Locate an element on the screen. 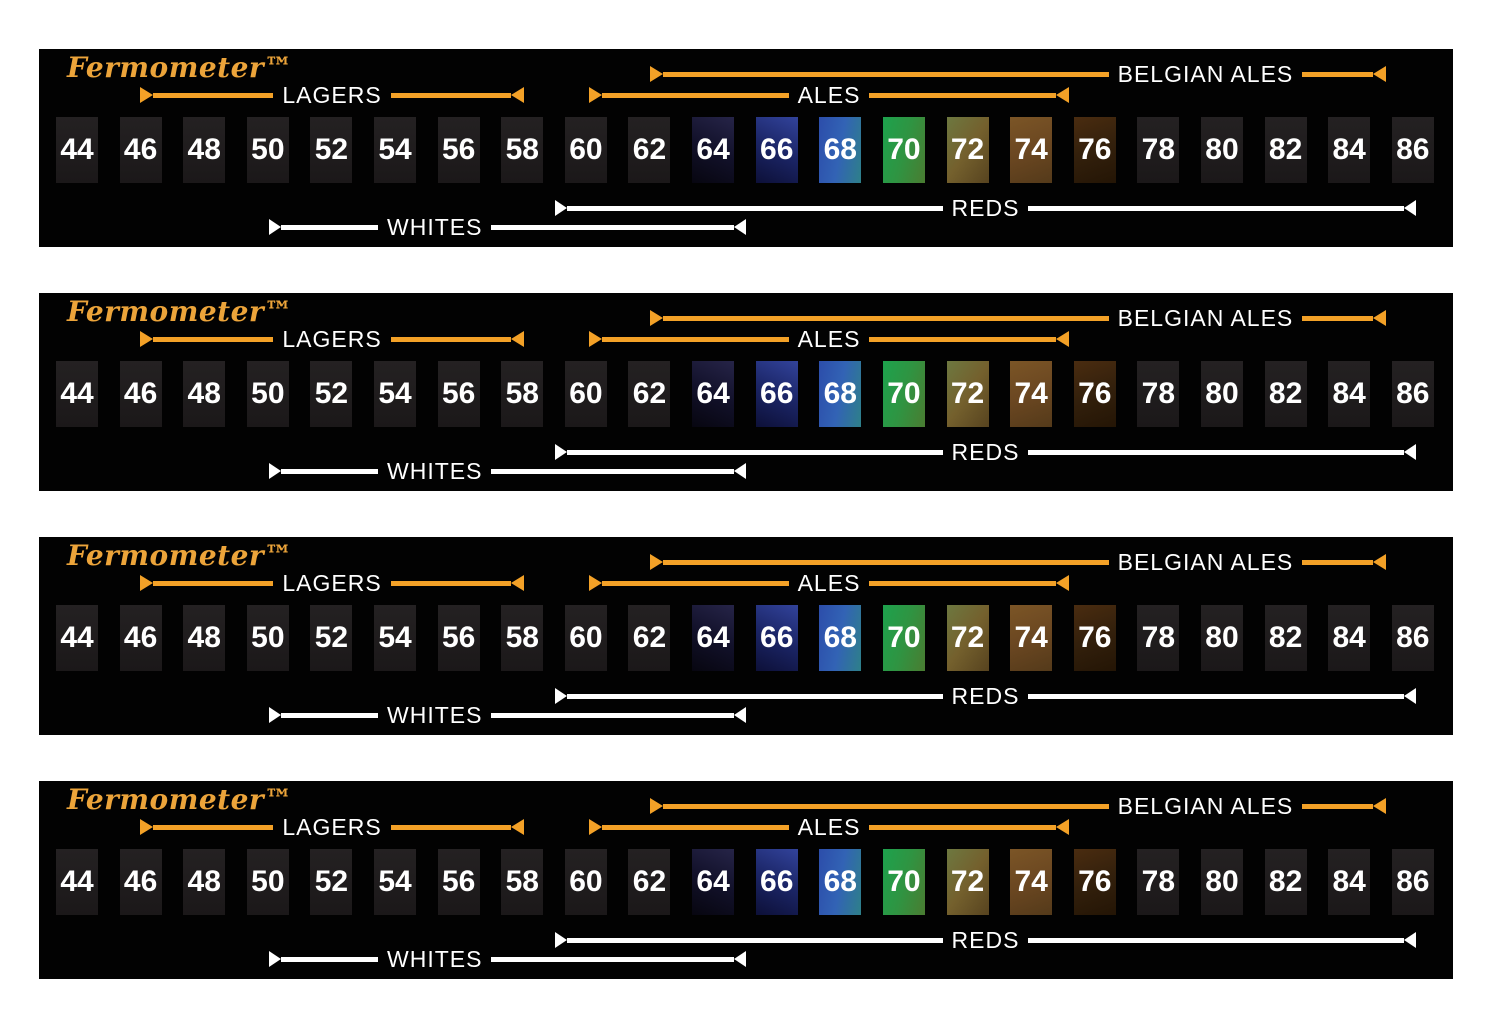 The width and height of the screenshot is (1500, 1032). temp-cell-66: 66 is located at coordinates (776, 150).